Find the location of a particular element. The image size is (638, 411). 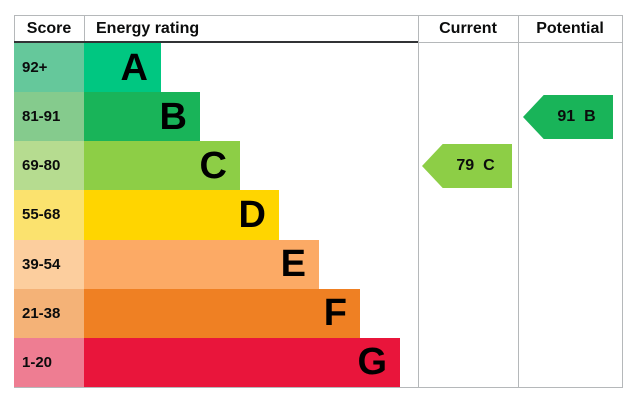

band-row: 69-80 C is located at coordinates (216, 166).